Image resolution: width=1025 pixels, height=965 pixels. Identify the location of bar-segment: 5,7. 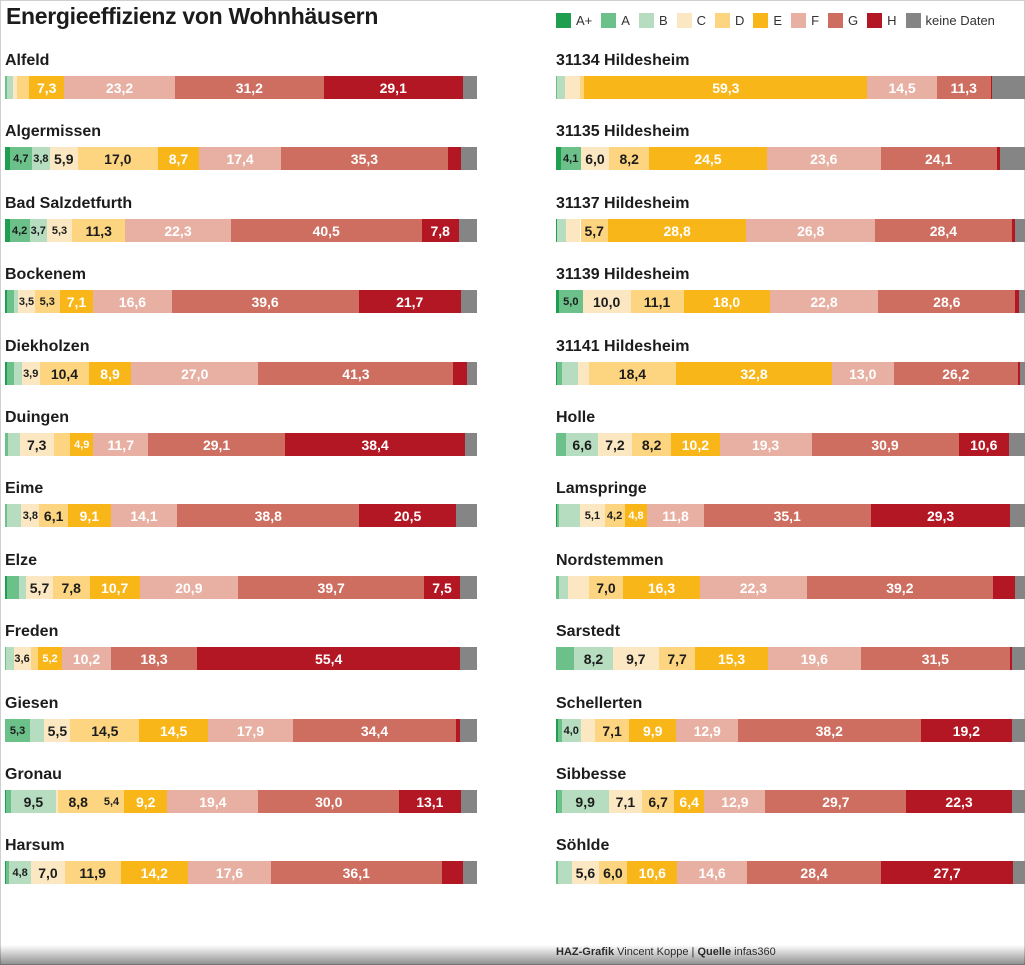
(594, 230).